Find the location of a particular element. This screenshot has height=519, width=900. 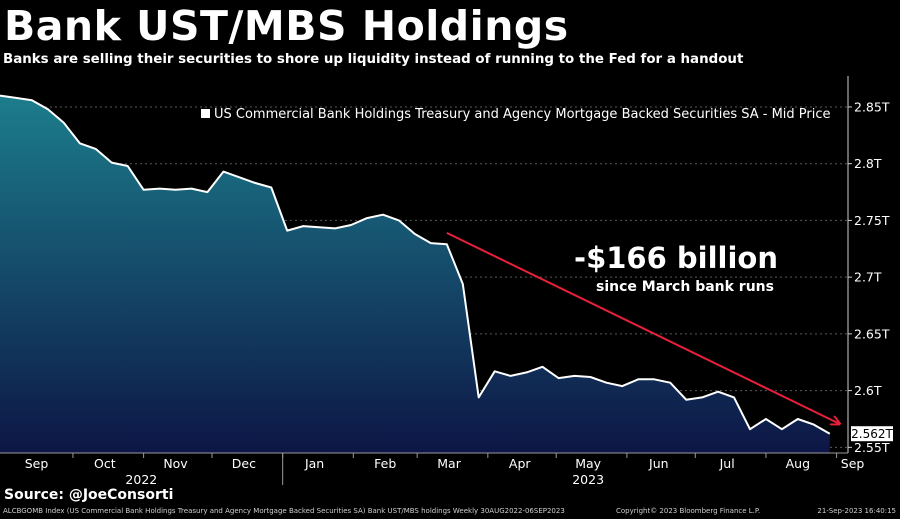

x-month-label-11: Aug is located at coordinates (798, 463).